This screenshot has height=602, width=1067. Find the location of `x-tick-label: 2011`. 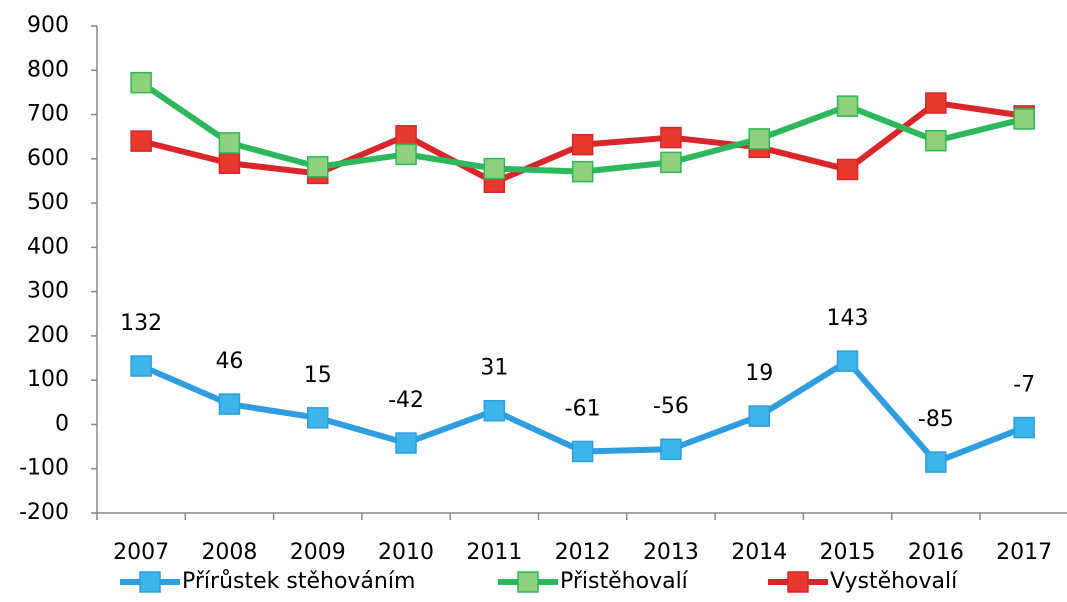

x-tick-label: 2011 is located at coordinates (494, 552).